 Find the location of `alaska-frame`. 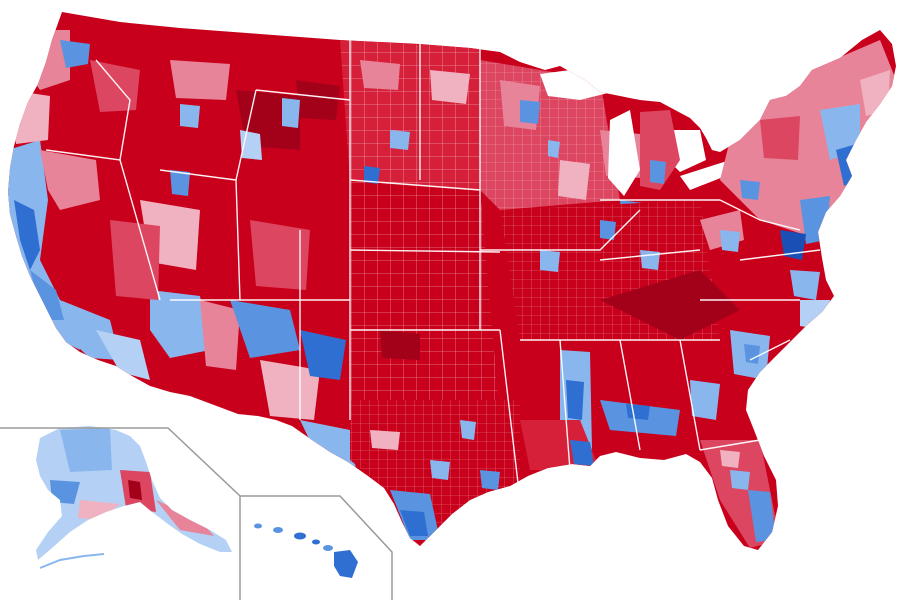

alaska-frame is located at coordinates (120, 513).